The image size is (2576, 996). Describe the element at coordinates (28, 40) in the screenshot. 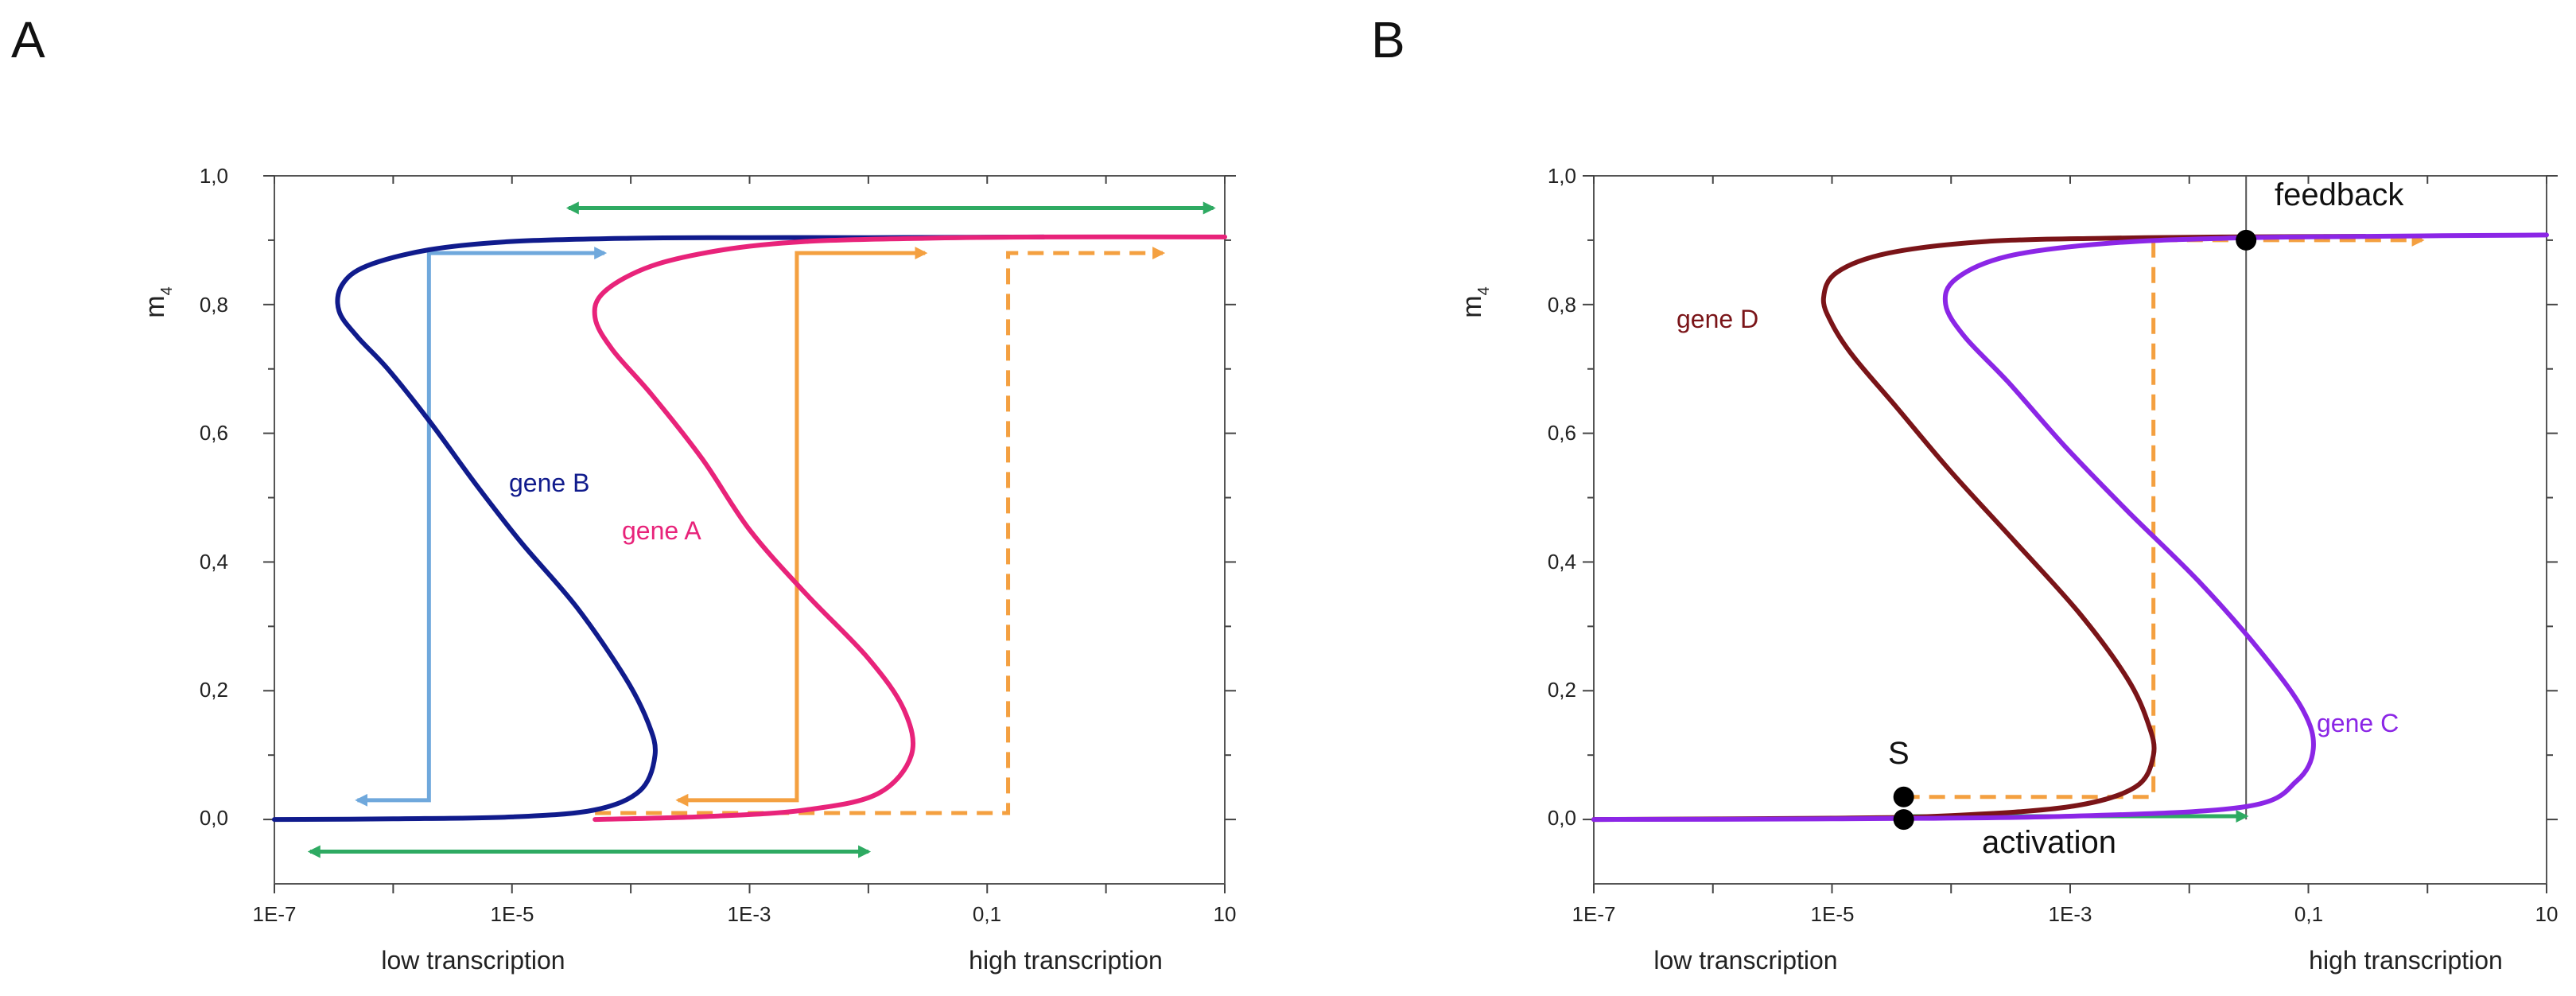

I see `panel-letter-a: A` at that location.